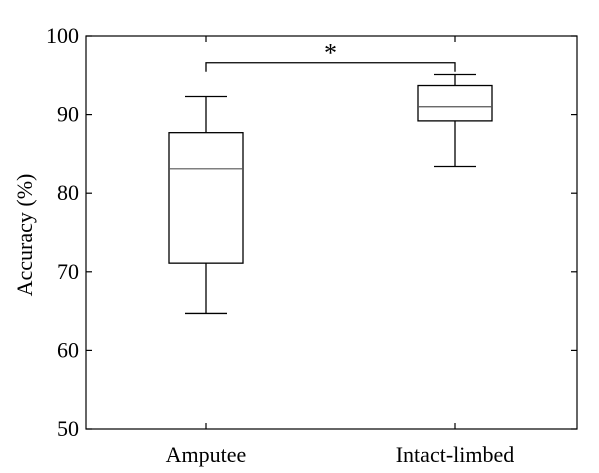 The image size is (599, 473). Describe the element at coordinates (68, 271) in the screenshot. I see `y-tick-label: 70` at that location.